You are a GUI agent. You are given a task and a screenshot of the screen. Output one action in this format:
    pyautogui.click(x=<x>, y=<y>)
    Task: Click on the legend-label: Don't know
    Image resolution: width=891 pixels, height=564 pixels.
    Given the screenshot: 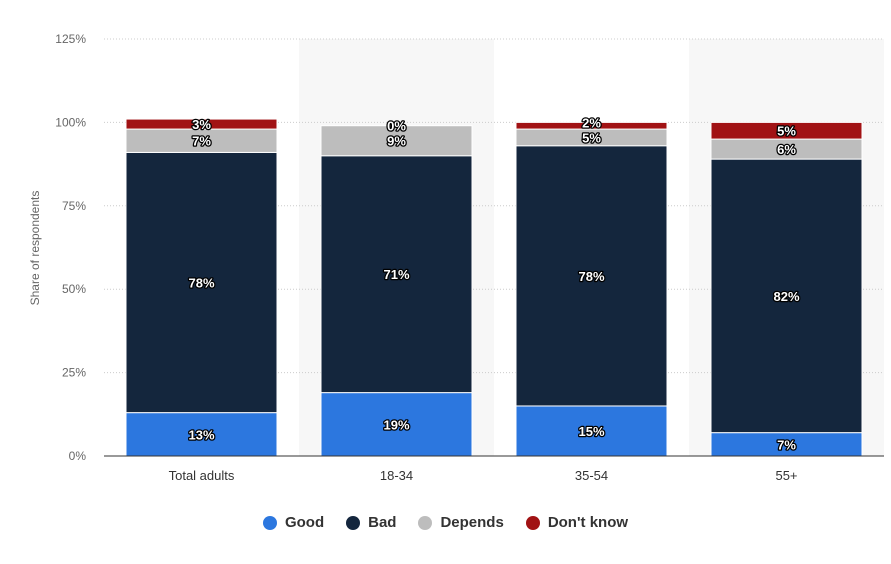 What is the action you would take?
    pyautogui.click(x=588, y=522)
    